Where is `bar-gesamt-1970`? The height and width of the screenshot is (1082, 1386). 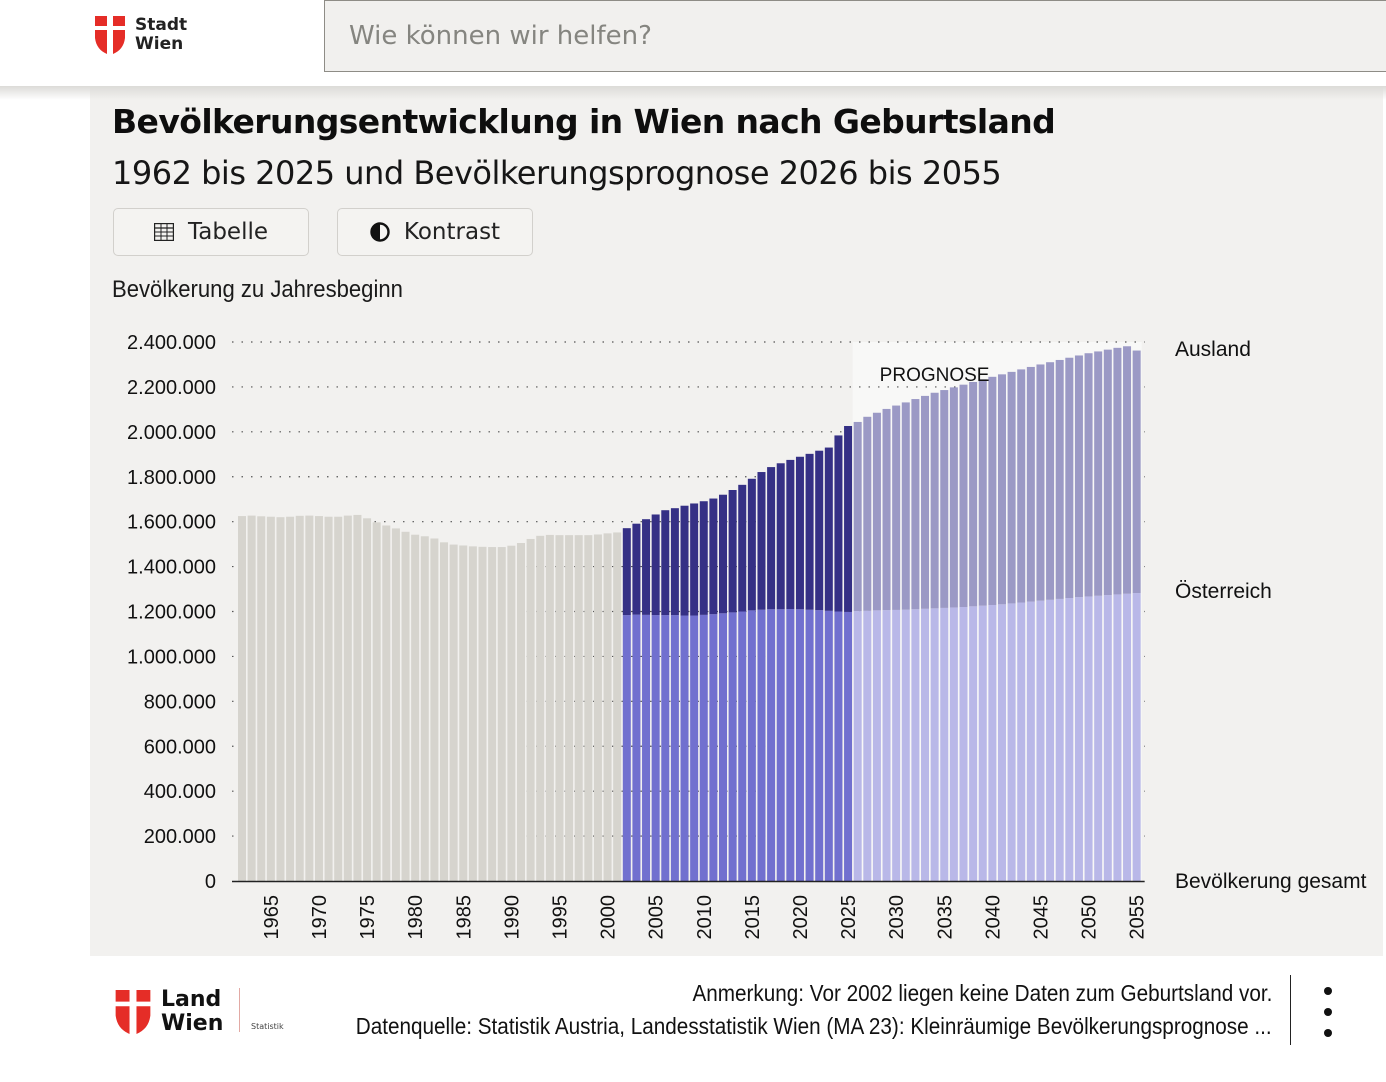 bar-gesamt-1970 is located at coordinates (318, 698).